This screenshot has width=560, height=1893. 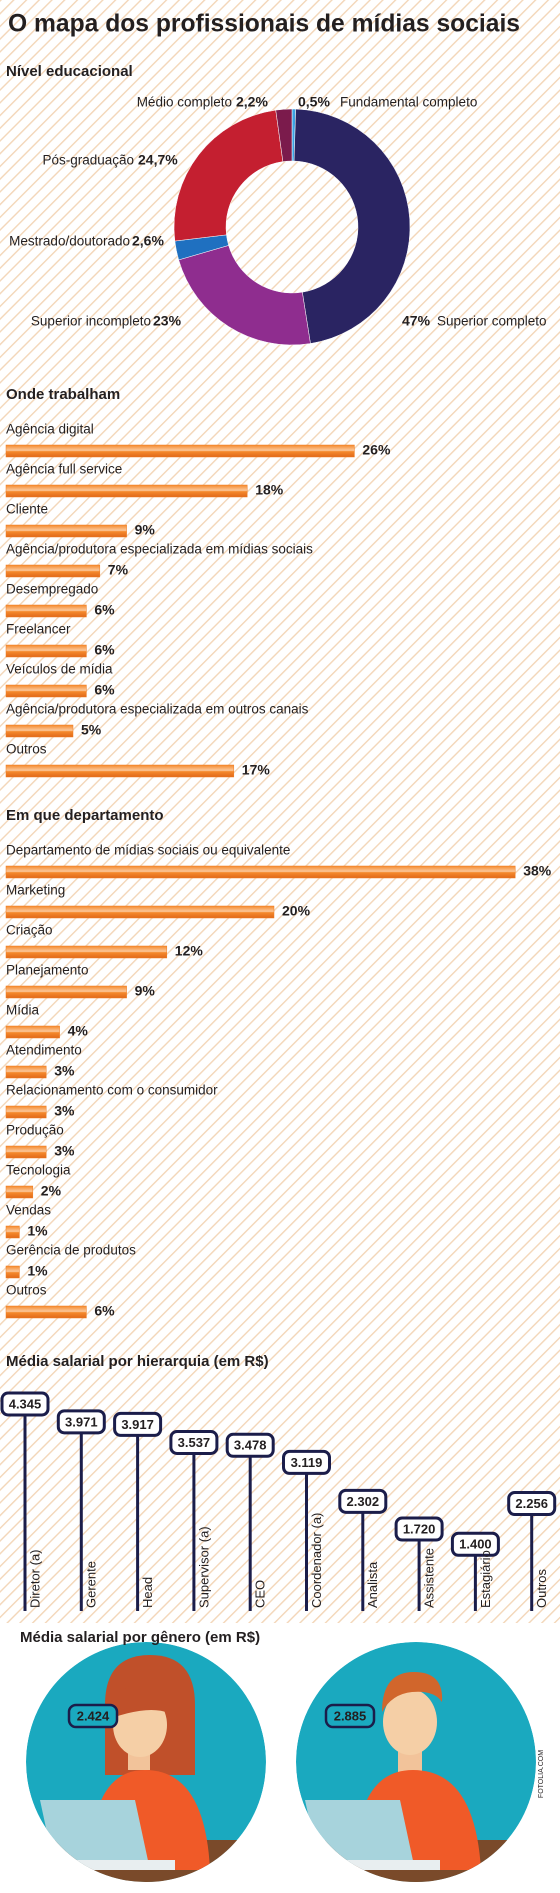 What do you see at coordinates (537, 871) in the screenshot?
I see `bar-value-label: 38%` at bounding box center [537, 871].